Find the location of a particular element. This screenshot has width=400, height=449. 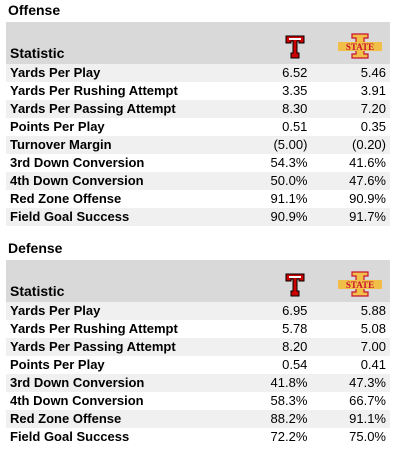

offense-team-b-logo: STATE is located at coordinates (350, 43).